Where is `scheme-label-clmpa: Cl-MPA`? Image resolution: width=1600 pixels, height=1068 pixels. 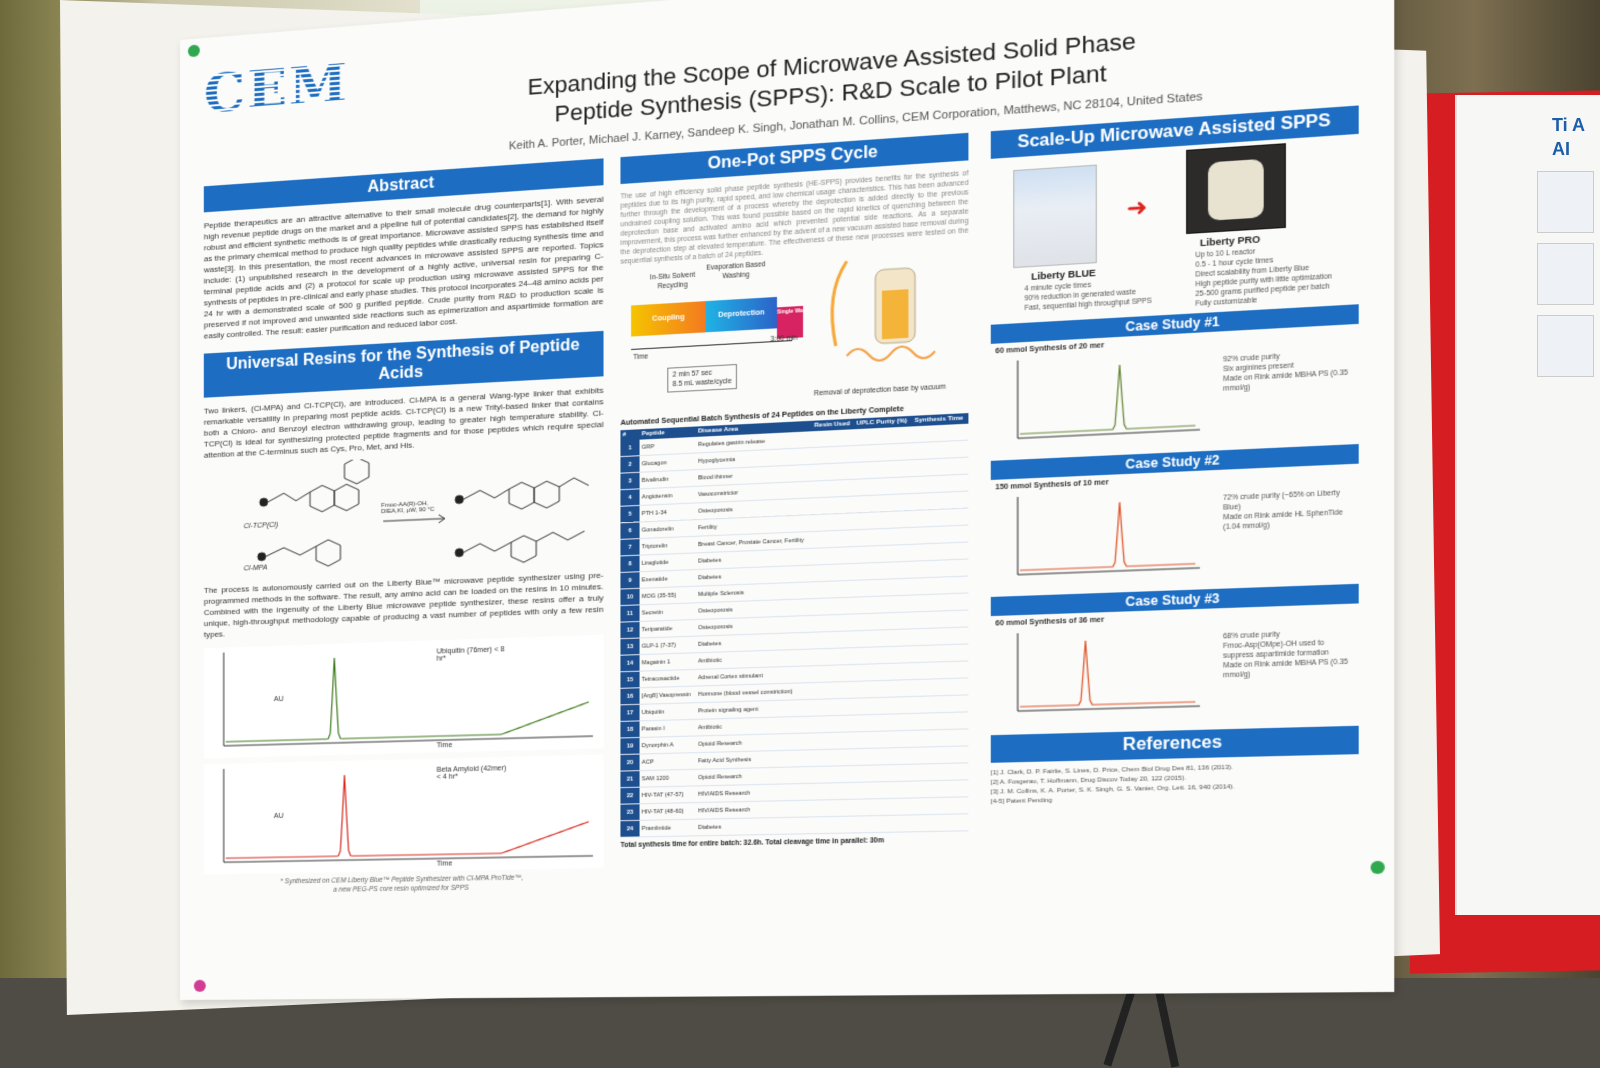 scheme-label-clmpa: Cl-MPA is located at coordinates (256, 568).